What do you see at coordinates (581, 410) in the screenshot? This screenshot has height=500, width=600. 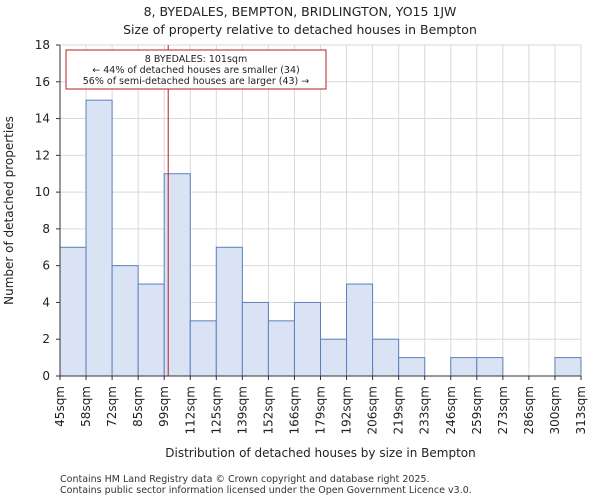 I see `x-tick-label: 313sqm` at bounding box center [581, 410].